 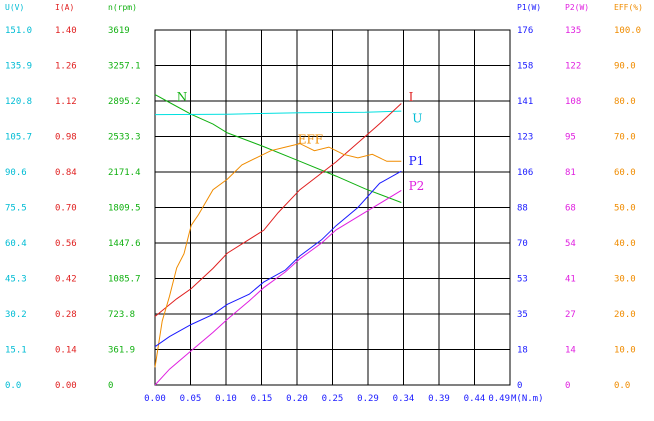 I want to click on series-line-u, so click(x=278, y=113).